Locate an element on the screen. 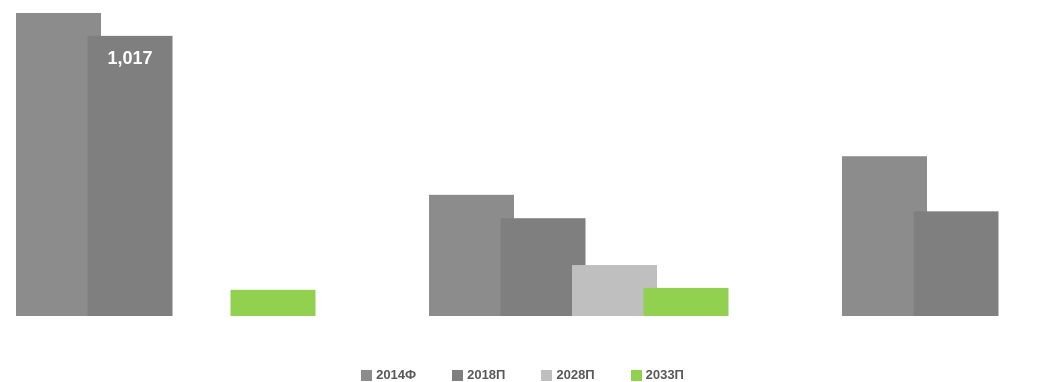 Image resolution: width=1045 pixels, height=382 pixels. legend-item-1: 2018П is located at coordinates (478, 375).